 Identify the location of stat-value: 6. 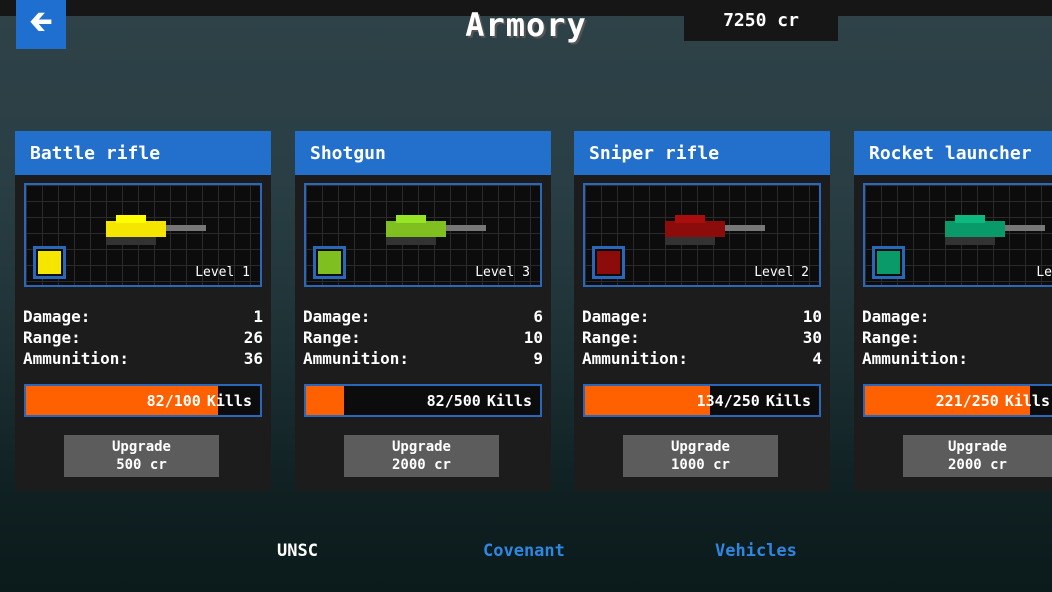
(538, 316).